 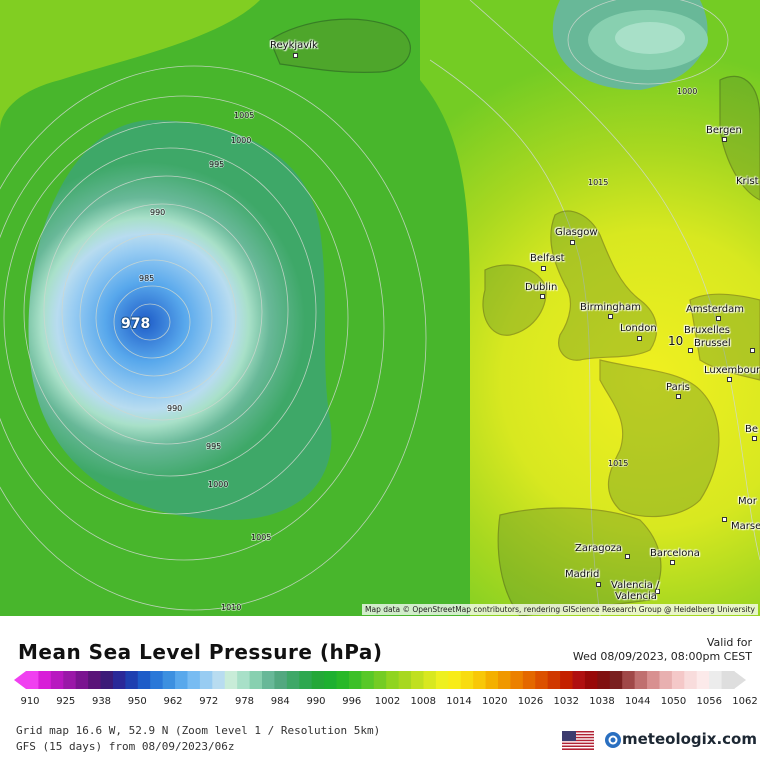 What do you see at coordinates (662, 656) in the screenshot?
I see `valid-time: Wed 08/09/2023, 08:00pm CEST` at bounding box center [662, 656].